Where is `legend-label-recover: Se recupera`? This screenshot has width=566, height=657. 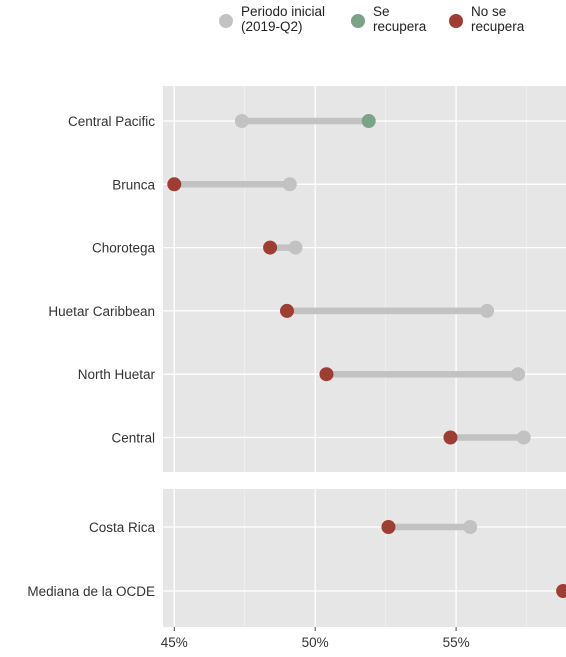
legend-label-recover: Se recupera is located at coordinates (400, 19).